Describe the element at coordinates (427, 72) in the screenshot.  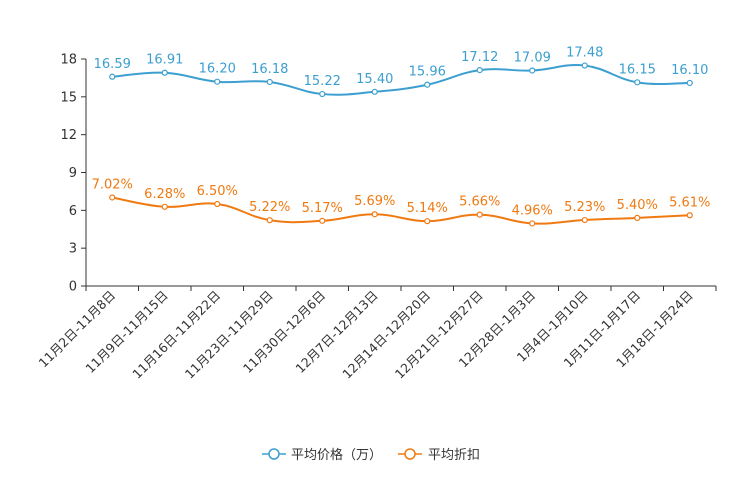
I see `data-label: 15.96` at that location.